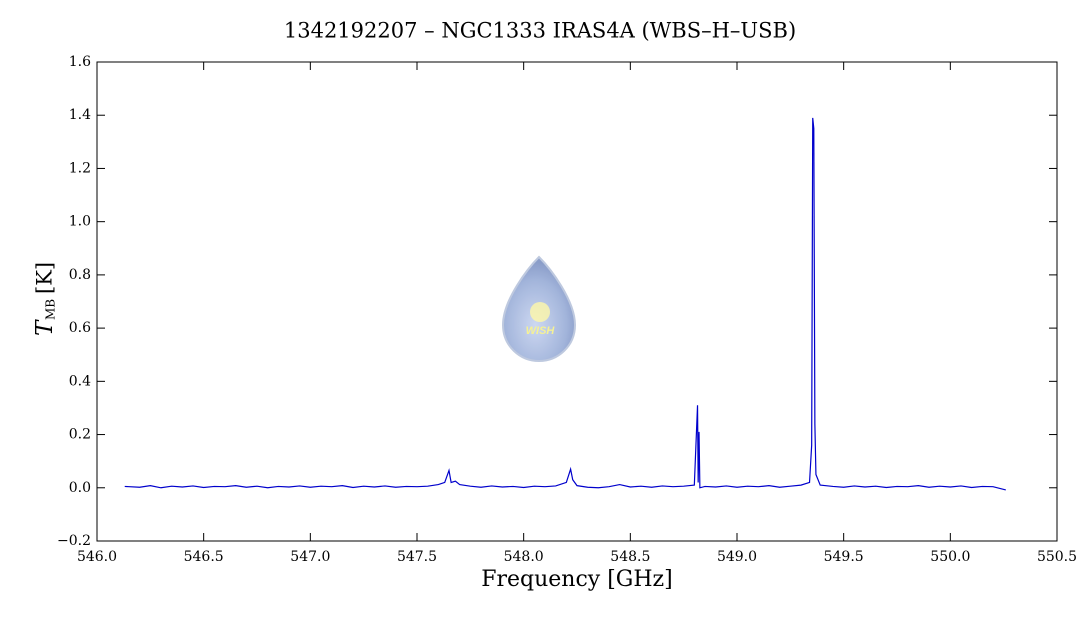 This screenshot has width=1080, height=618. What do you see at coordinates (1057, 557) in the screenshot?
I see `x-tick-label: 550.5` at bounding box center [1057, 557].